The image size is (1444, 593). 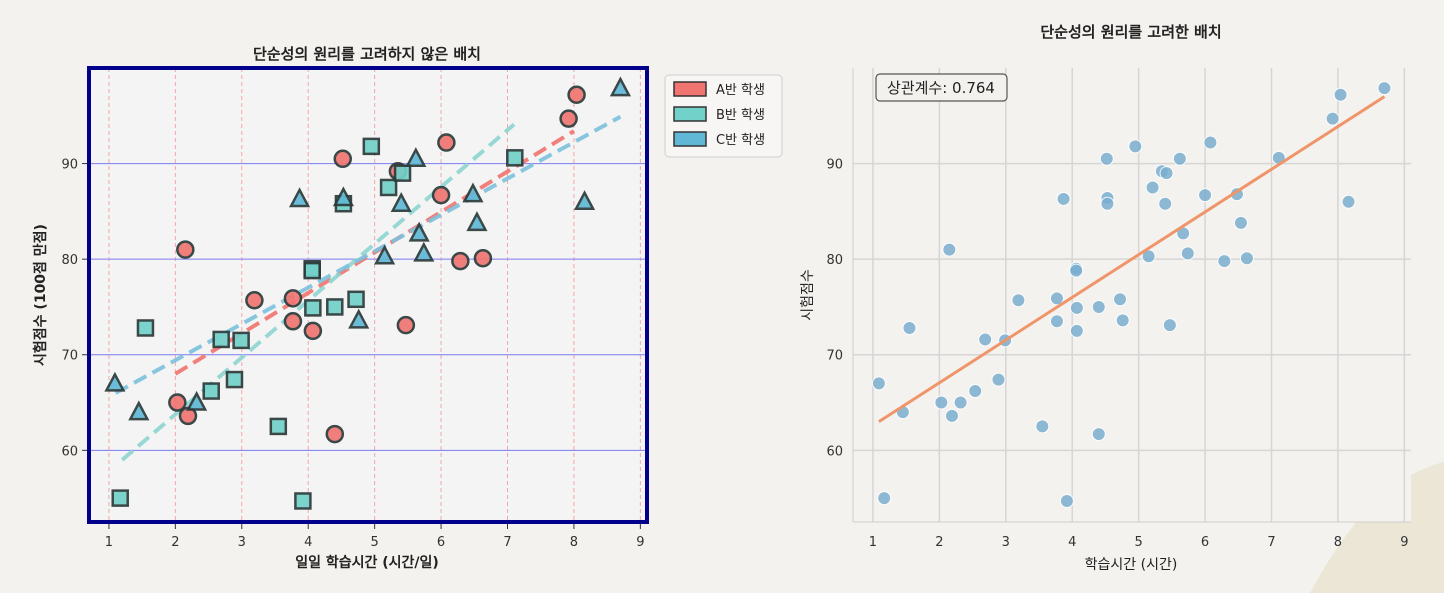 I want to click on right-x-tick-label: 5, so click(x=1139, y=542).